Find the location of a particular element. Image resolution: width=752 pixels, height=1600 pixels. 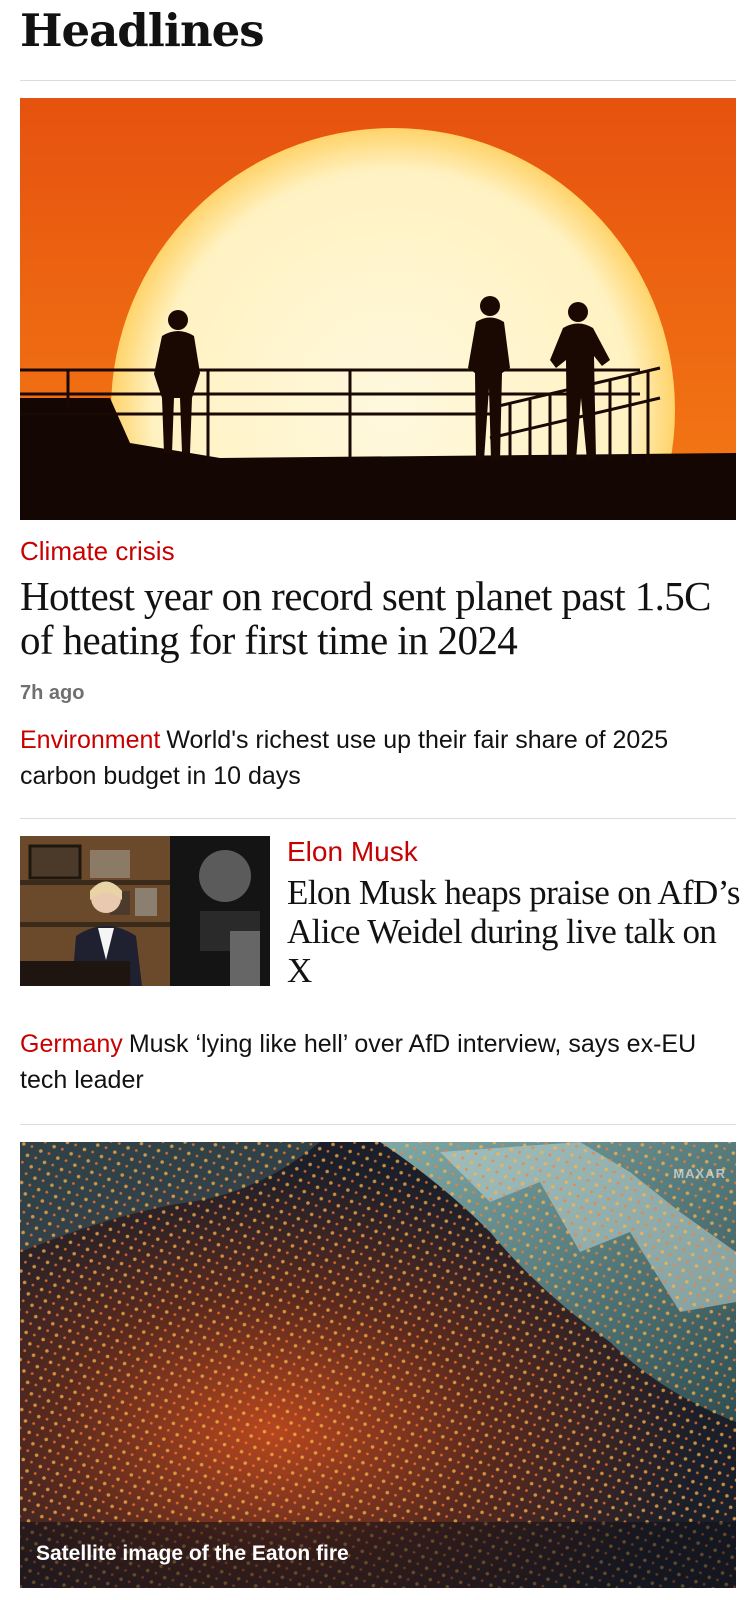

lead-kicker: Climate crisis is located at coordinates (97, 551).